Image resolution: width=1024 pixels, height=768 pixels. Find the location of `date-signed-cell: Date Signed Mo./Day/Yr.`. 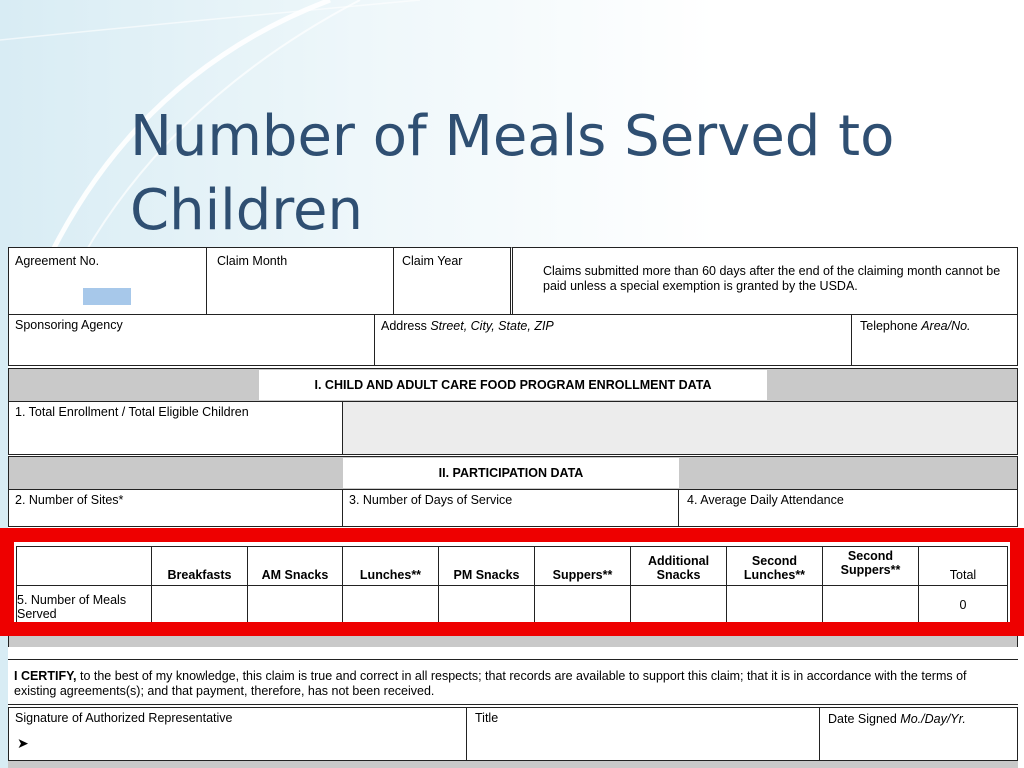

date-signed-cell: Date Signed Mo./Day/Yr. is located at coordinates (918, 734).